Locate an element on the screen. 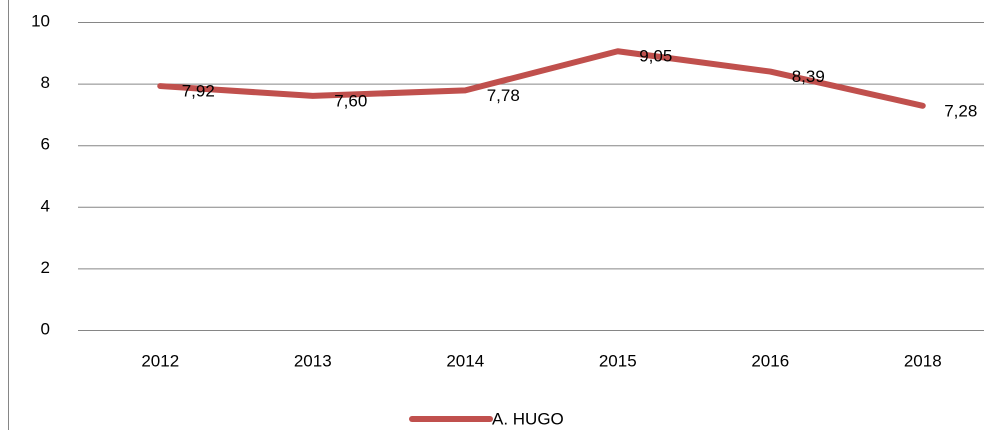  x-tick-label: 2015 is located at coordinates (618, 360).